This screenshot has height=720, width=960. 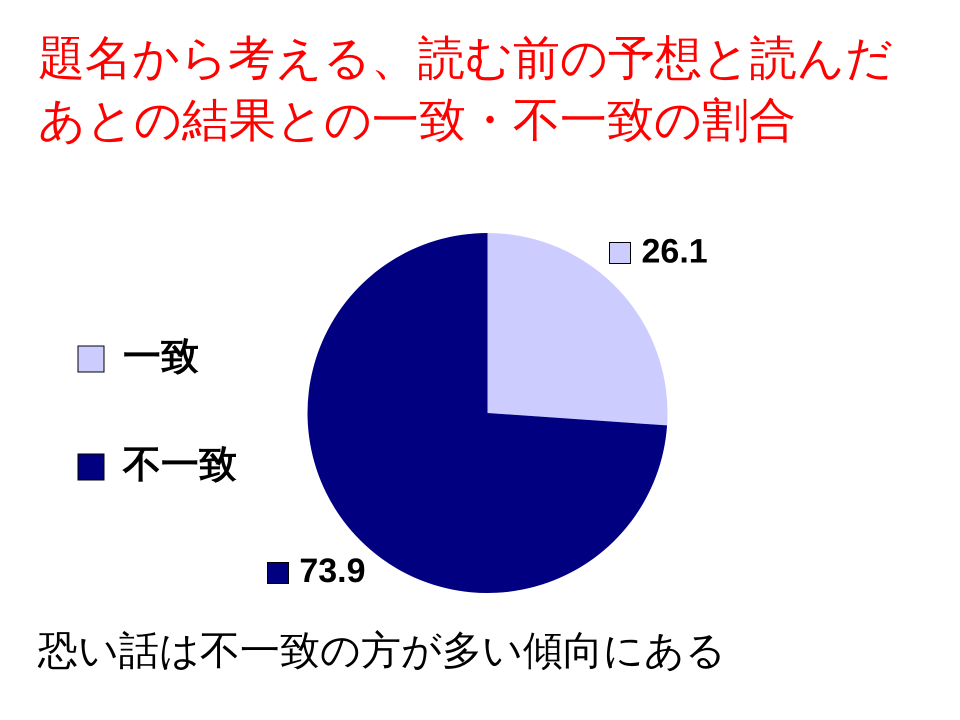 I want to click on chart-title: 題名から考える、読む前の予想と読んだあとの結果との一致・不一致の割合, so click(x=466, y=90).